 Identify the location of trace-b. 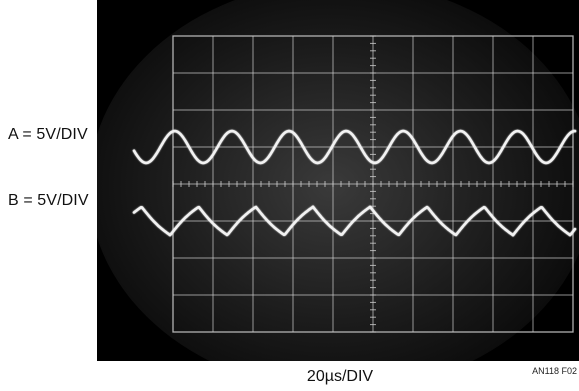
(354, 221).